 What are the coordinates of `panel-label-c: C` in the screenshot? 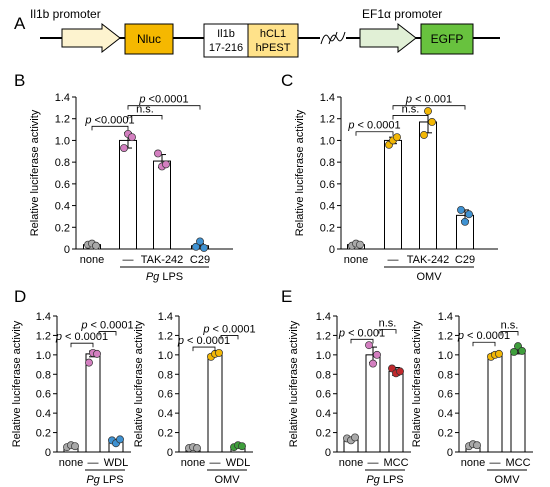 It's located at (287, 80).